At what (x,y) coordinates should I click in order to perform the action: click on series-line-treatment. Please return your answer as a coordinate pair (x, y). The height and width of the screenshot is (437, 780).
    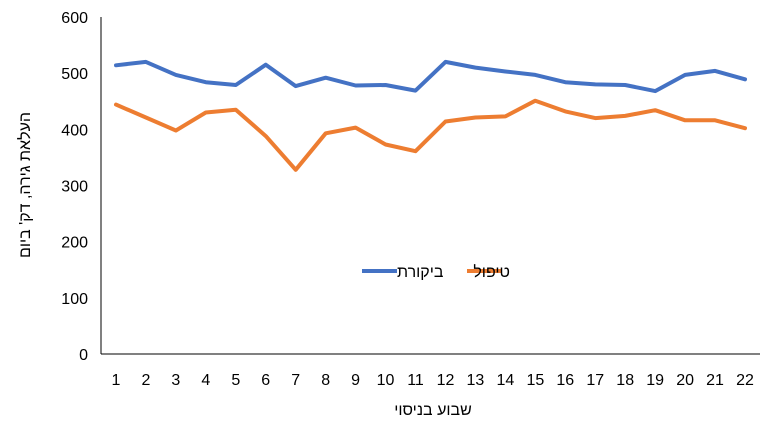
    Looking at the image, I should click on (430, 135).